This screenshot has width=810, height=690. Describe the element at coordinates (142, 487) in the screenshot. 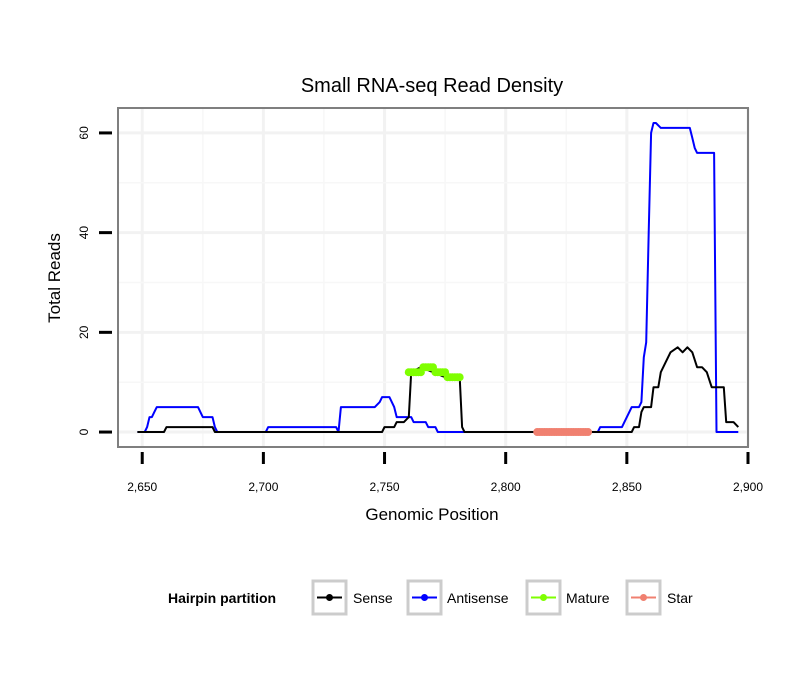

I see `x-tick-label: 2,650` at that location.